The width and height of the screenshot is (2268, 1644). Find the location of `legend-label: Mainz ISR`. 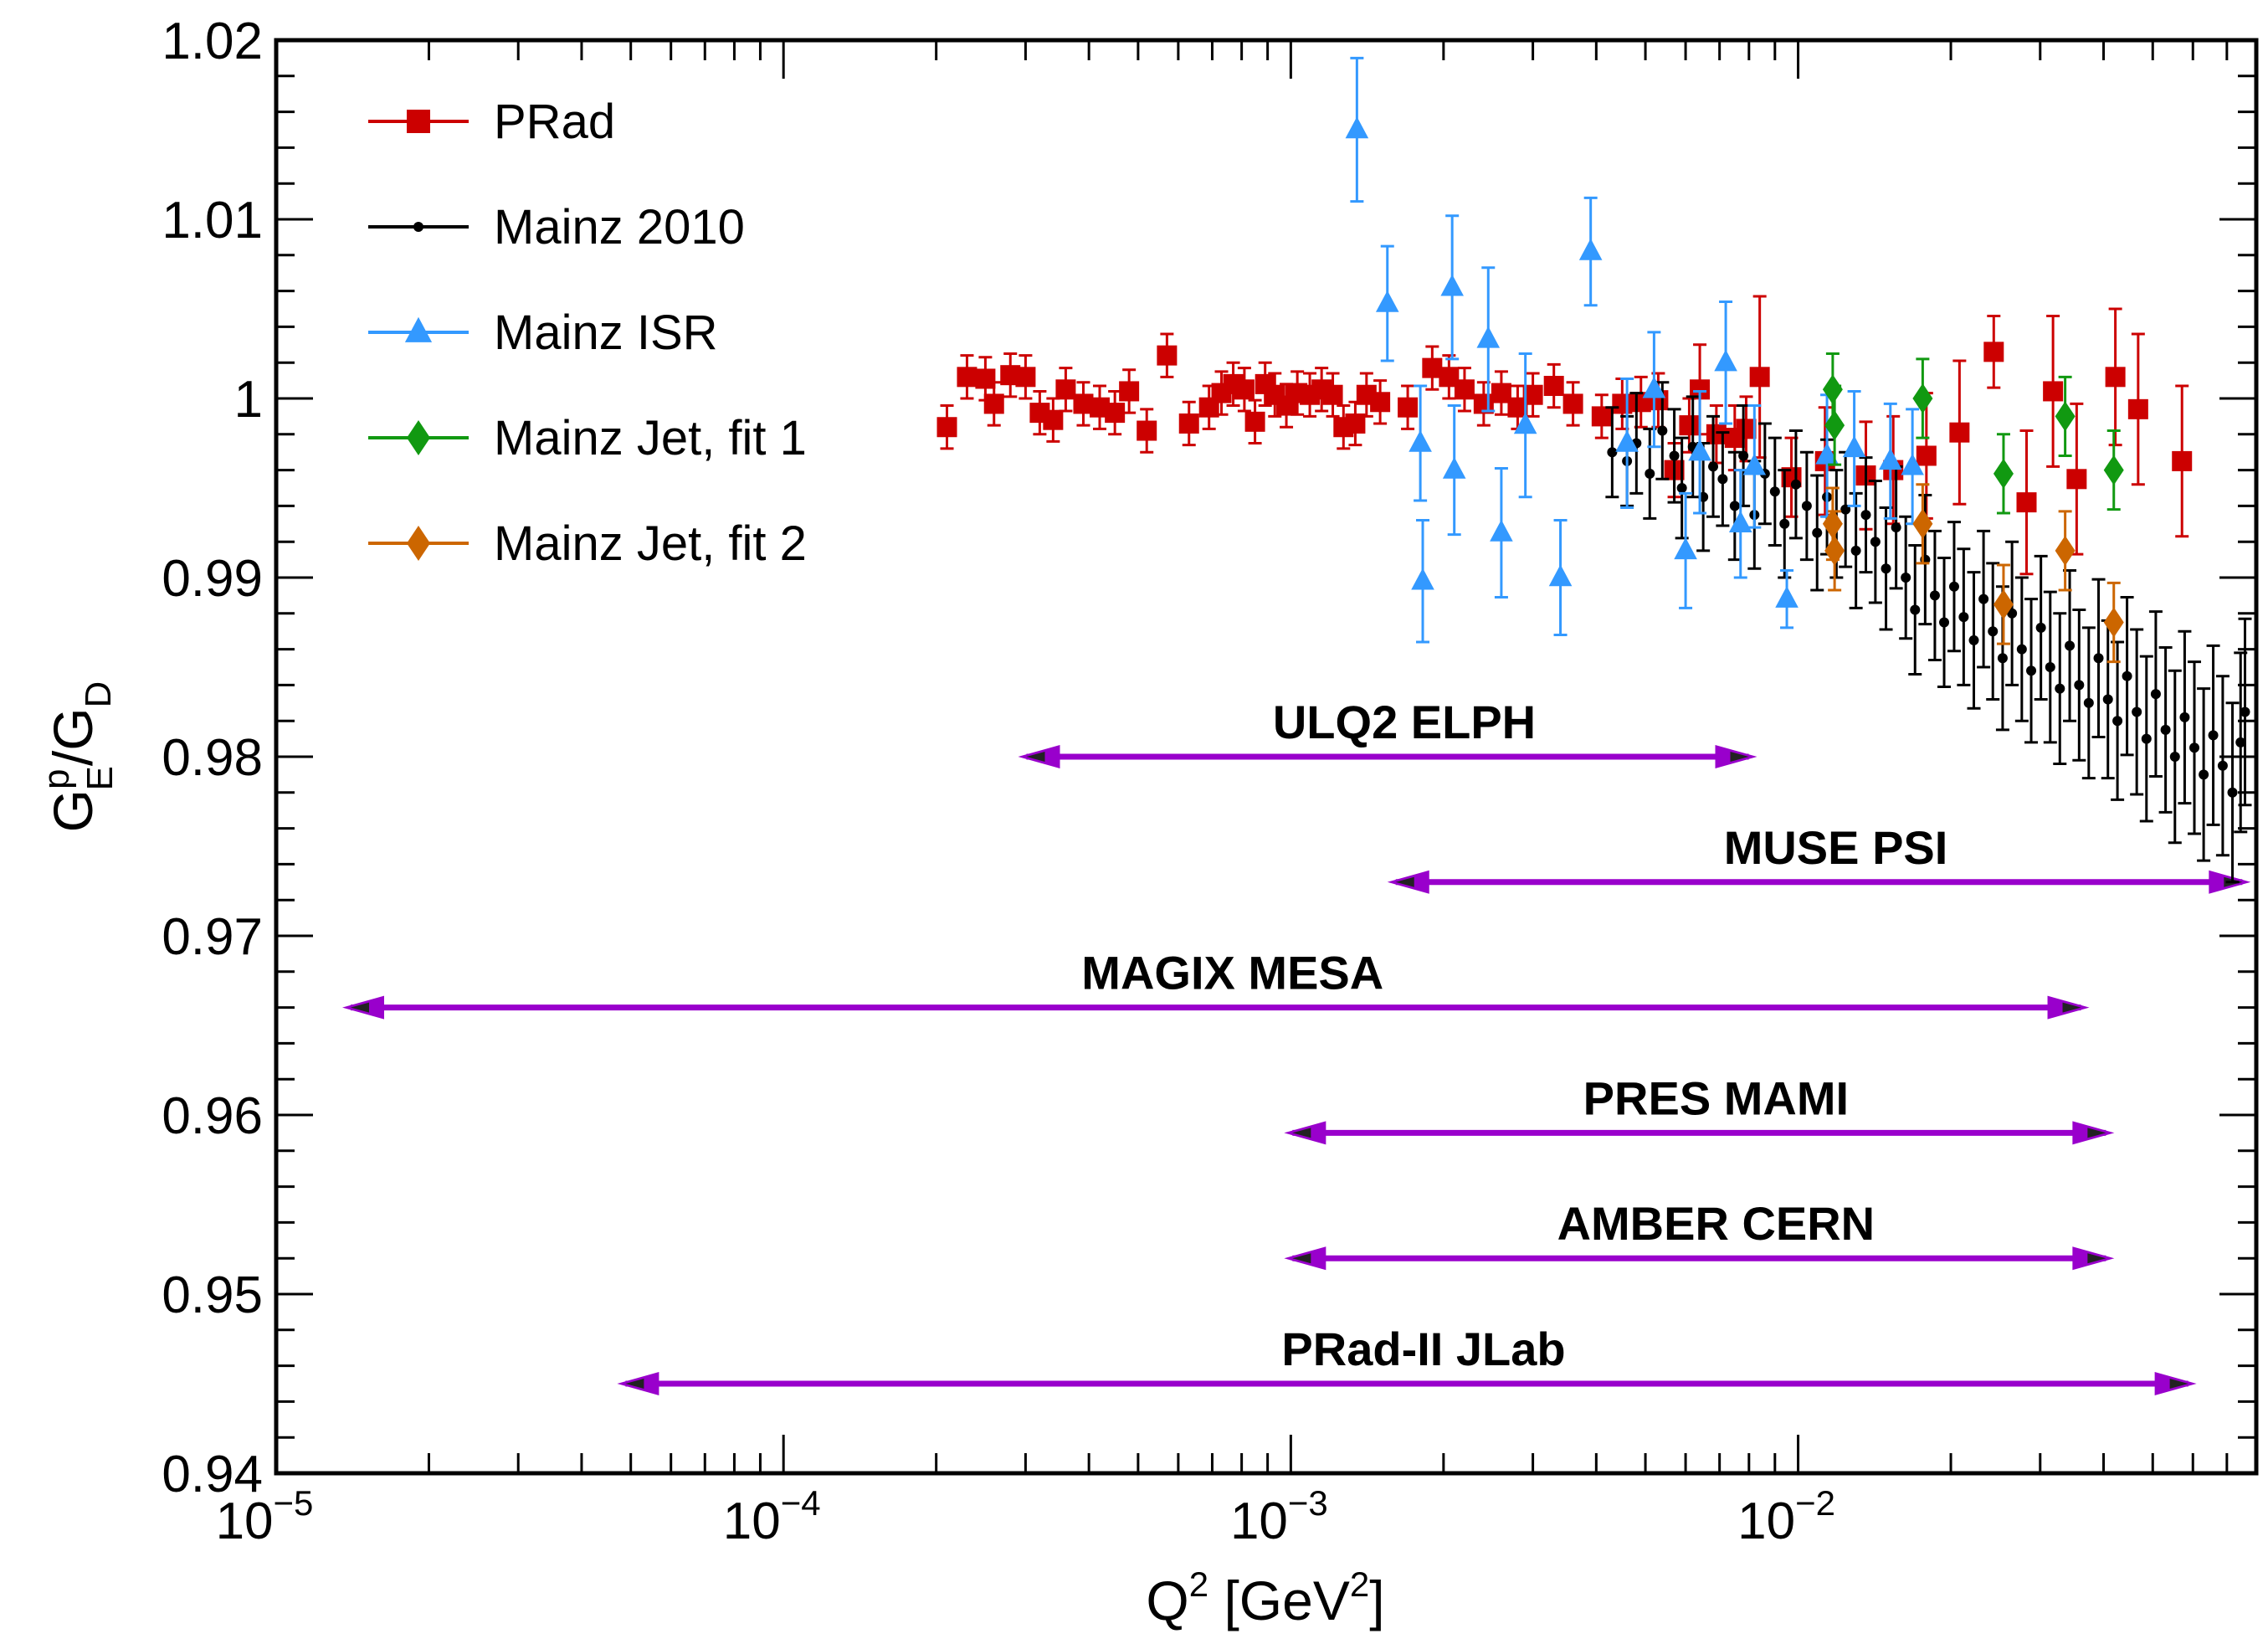

legend-label: Mainz ISR is located at coordinates (606, 333).